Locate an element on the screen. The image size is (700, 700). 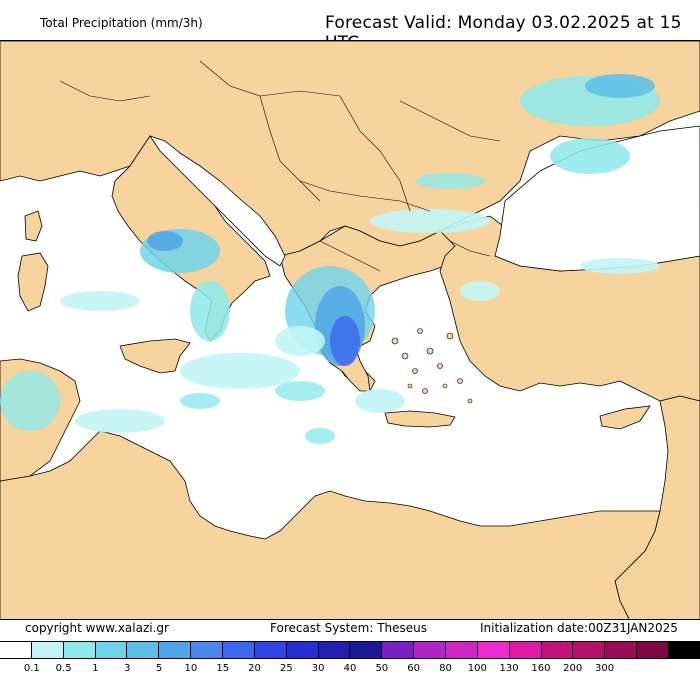
color-legend is located at coordinates (350, 650).